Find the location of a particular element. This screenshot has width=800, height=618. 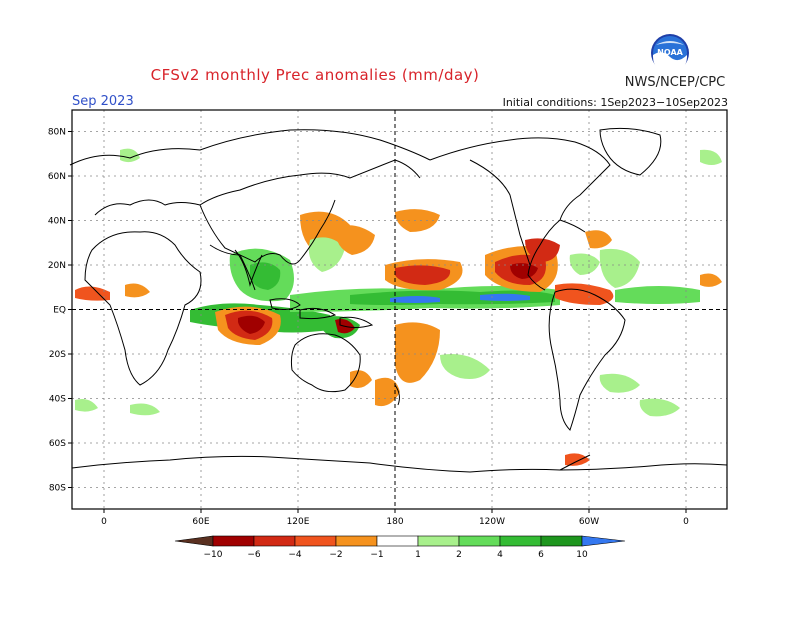

lat-label: 80N is located at coordinates (57, 133).